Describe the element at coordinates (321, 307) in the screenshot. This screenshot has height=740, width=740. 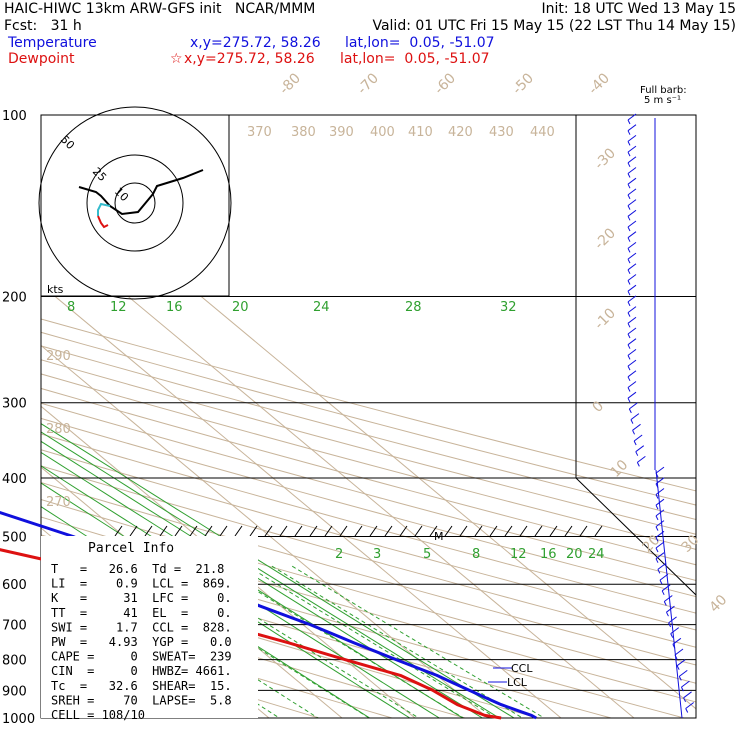
I see `mixing-ratio-label: 24` at that location.